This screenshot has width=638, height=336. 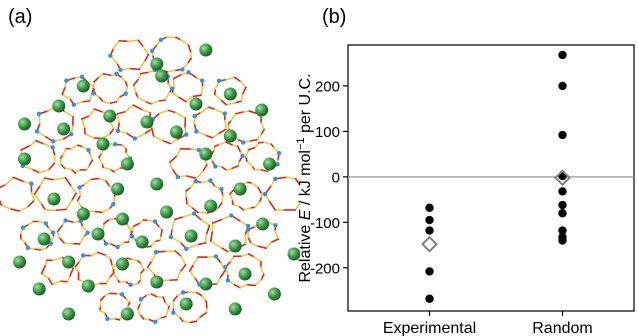 What do you see at coordinates (562, 328) in the screenshot?
I see `x-tick-label: Random` at bounding box center [562, 328].